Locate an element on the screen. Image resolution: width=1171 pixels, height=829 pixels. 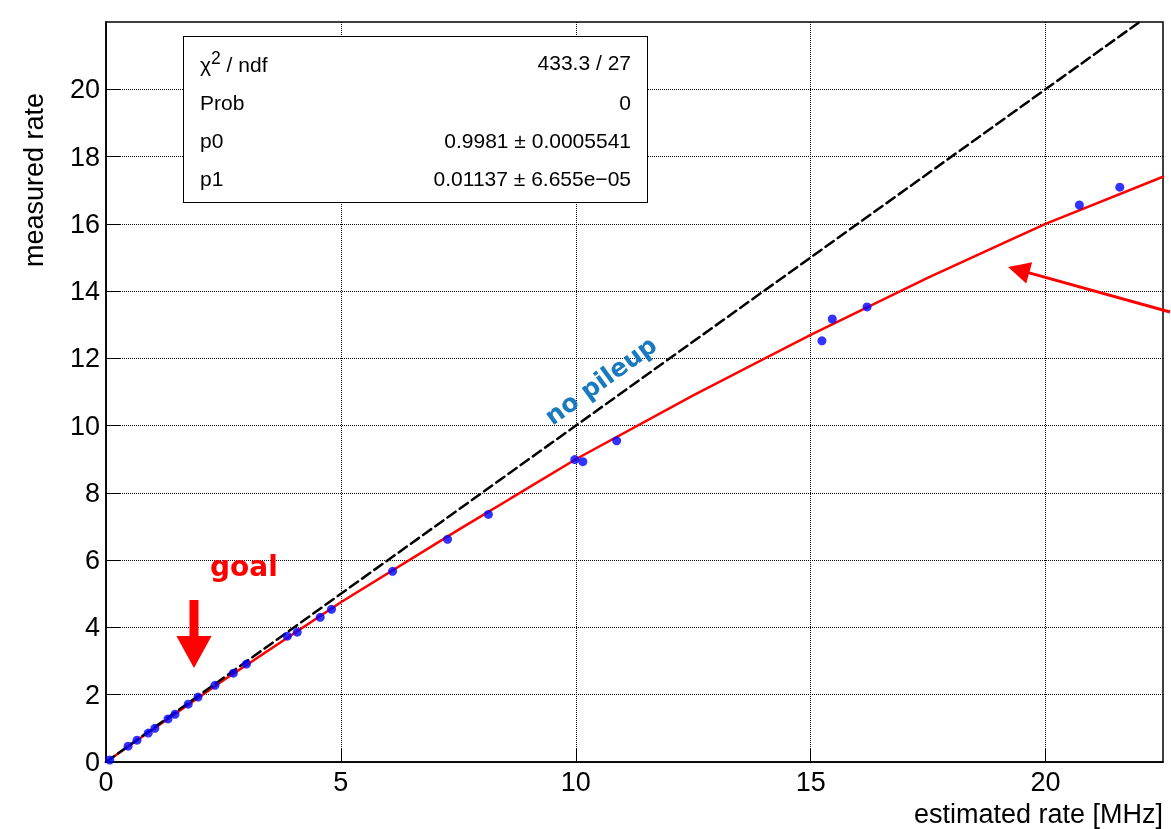
y-tick-label: 6 is located at coordinates (92, 560).